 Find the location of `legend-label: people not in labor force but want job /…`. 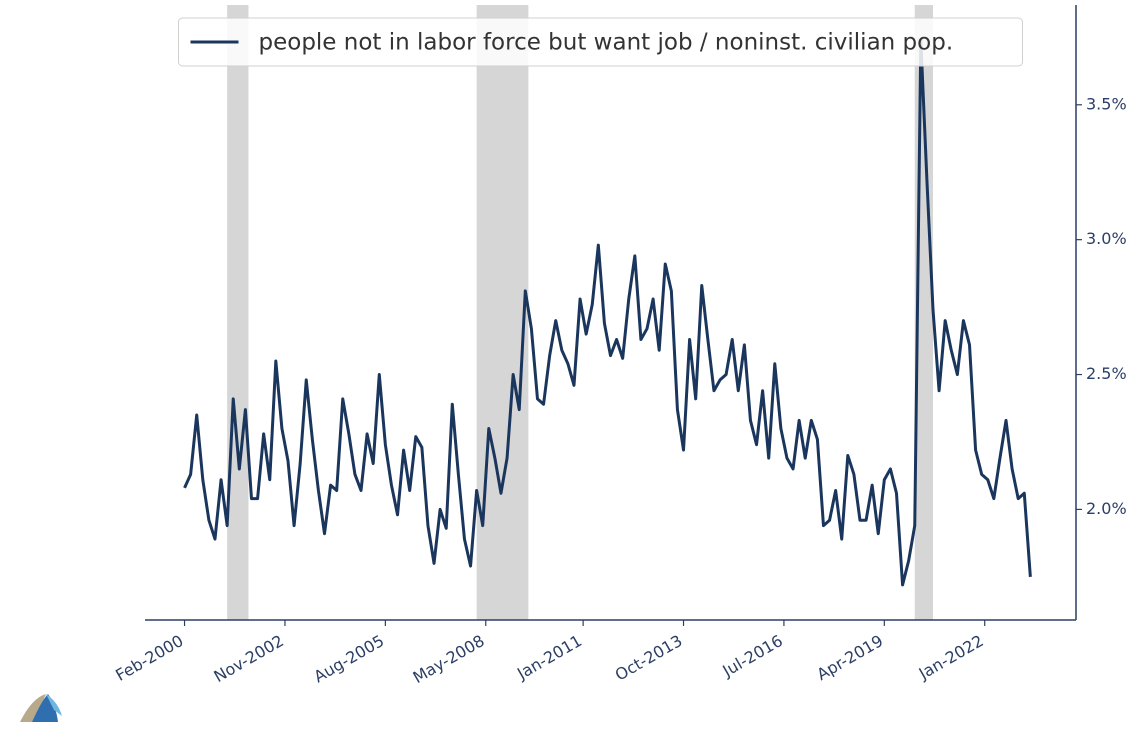

legend-label: people not in labor force but want job /… is located at coordinates (606, 43).